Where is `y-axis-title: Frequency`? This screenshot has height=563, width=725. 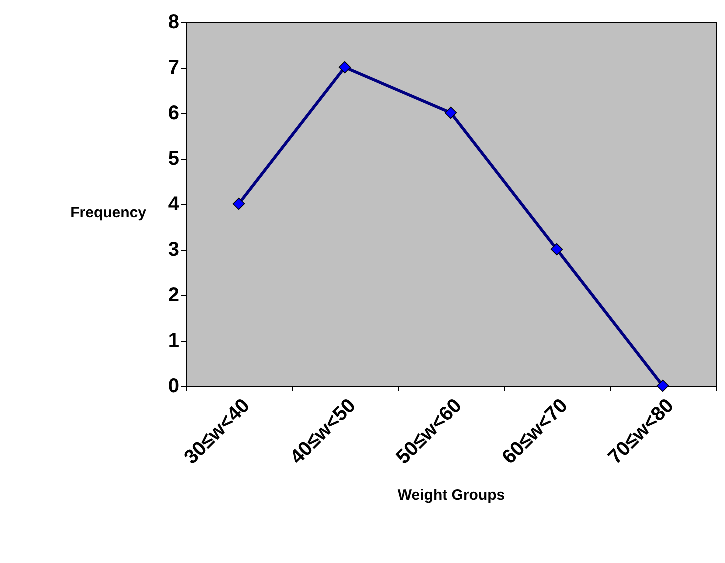
y-axis-title: Frequency is located at coordinates (109, 213).